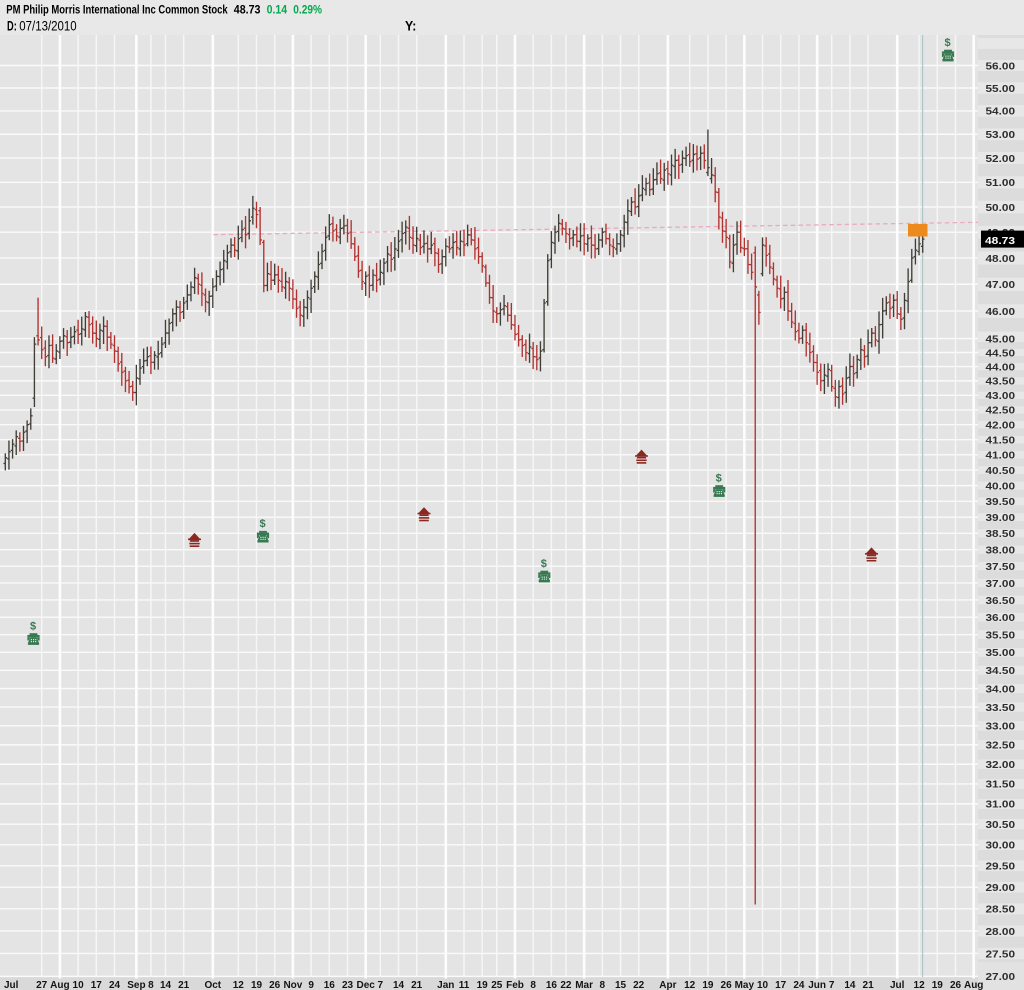  I want to click on svg-text: 54.00, so click(1001, 112).